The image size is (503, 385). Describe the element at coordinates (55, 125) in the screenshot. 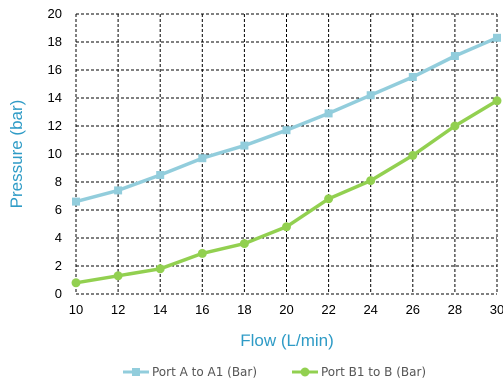

I see `y-tick-label: 12` at that location.